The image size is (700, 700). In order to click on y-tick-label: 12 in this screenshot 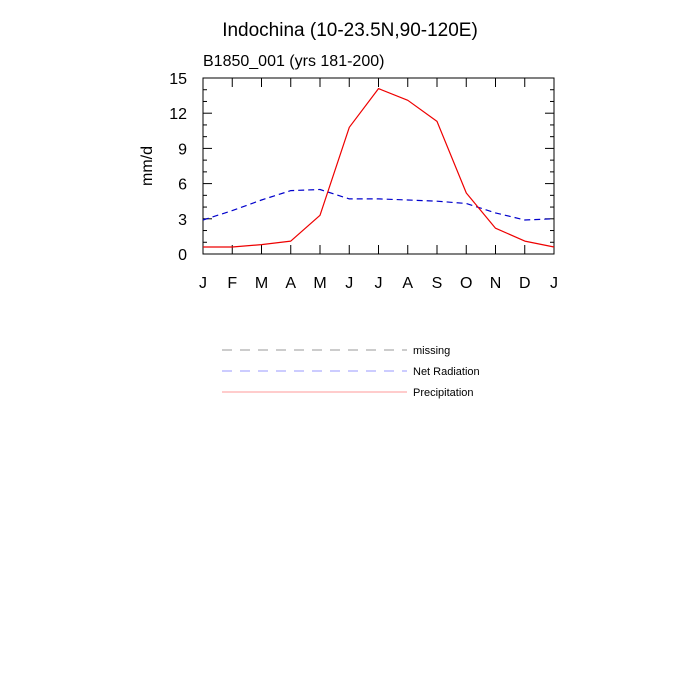, I will do `click(178, 114)`.